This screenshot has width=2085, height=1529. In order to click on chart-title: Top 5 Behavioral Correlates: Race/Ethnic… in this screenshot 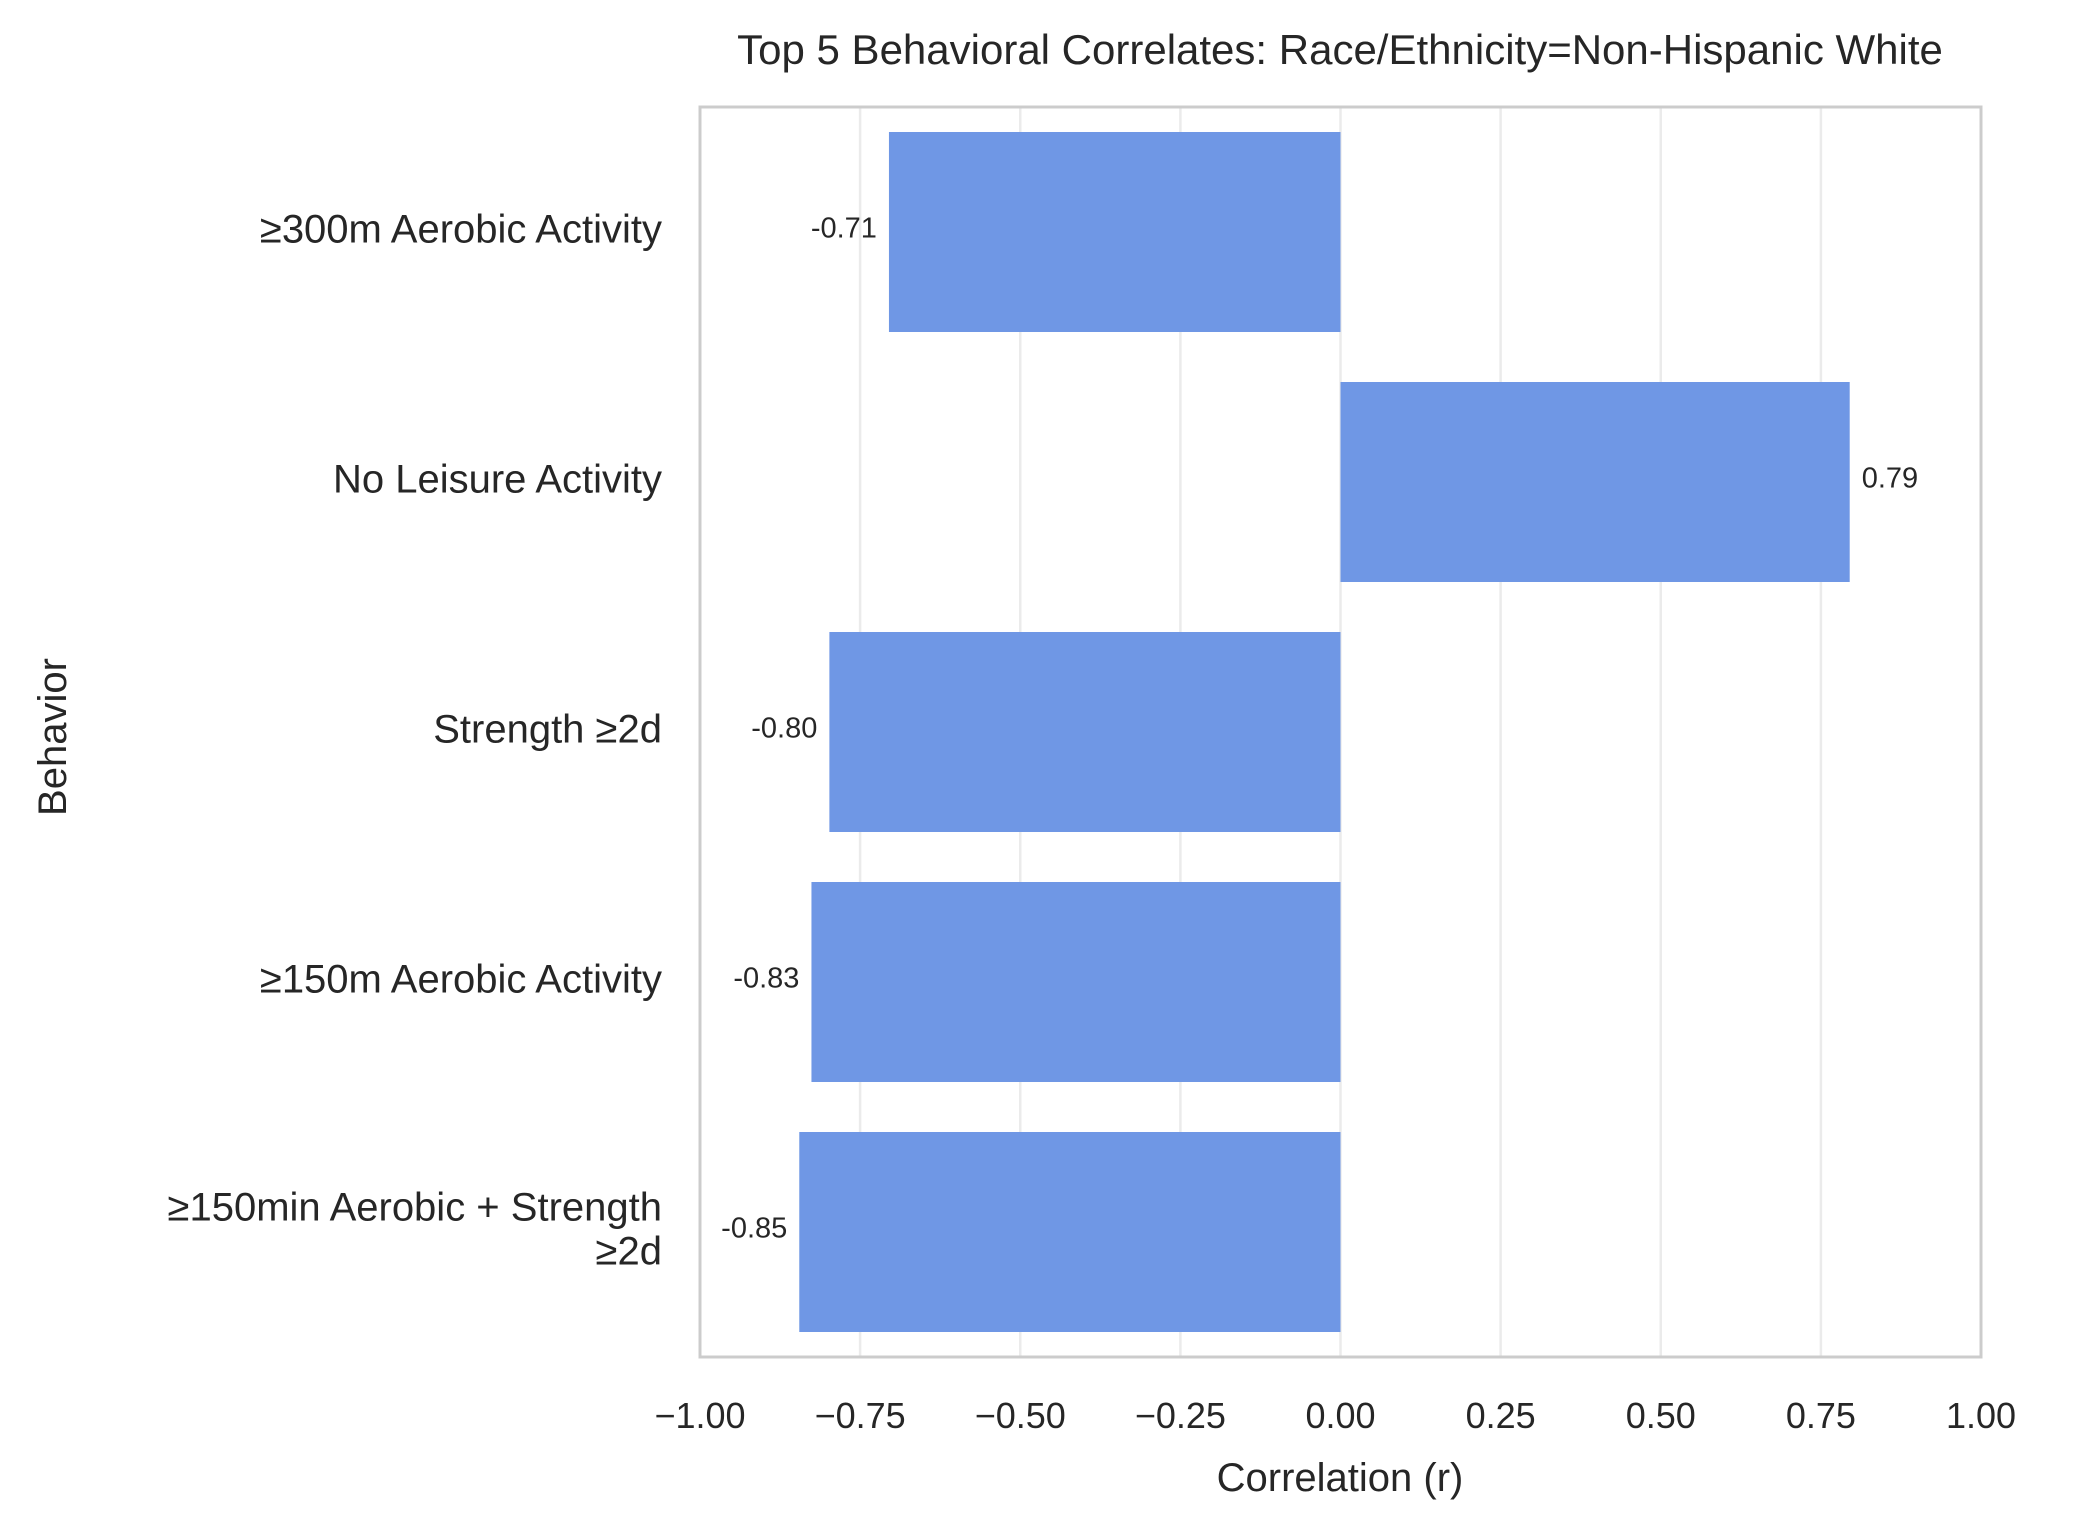, I will do `click(1340, 49)`.